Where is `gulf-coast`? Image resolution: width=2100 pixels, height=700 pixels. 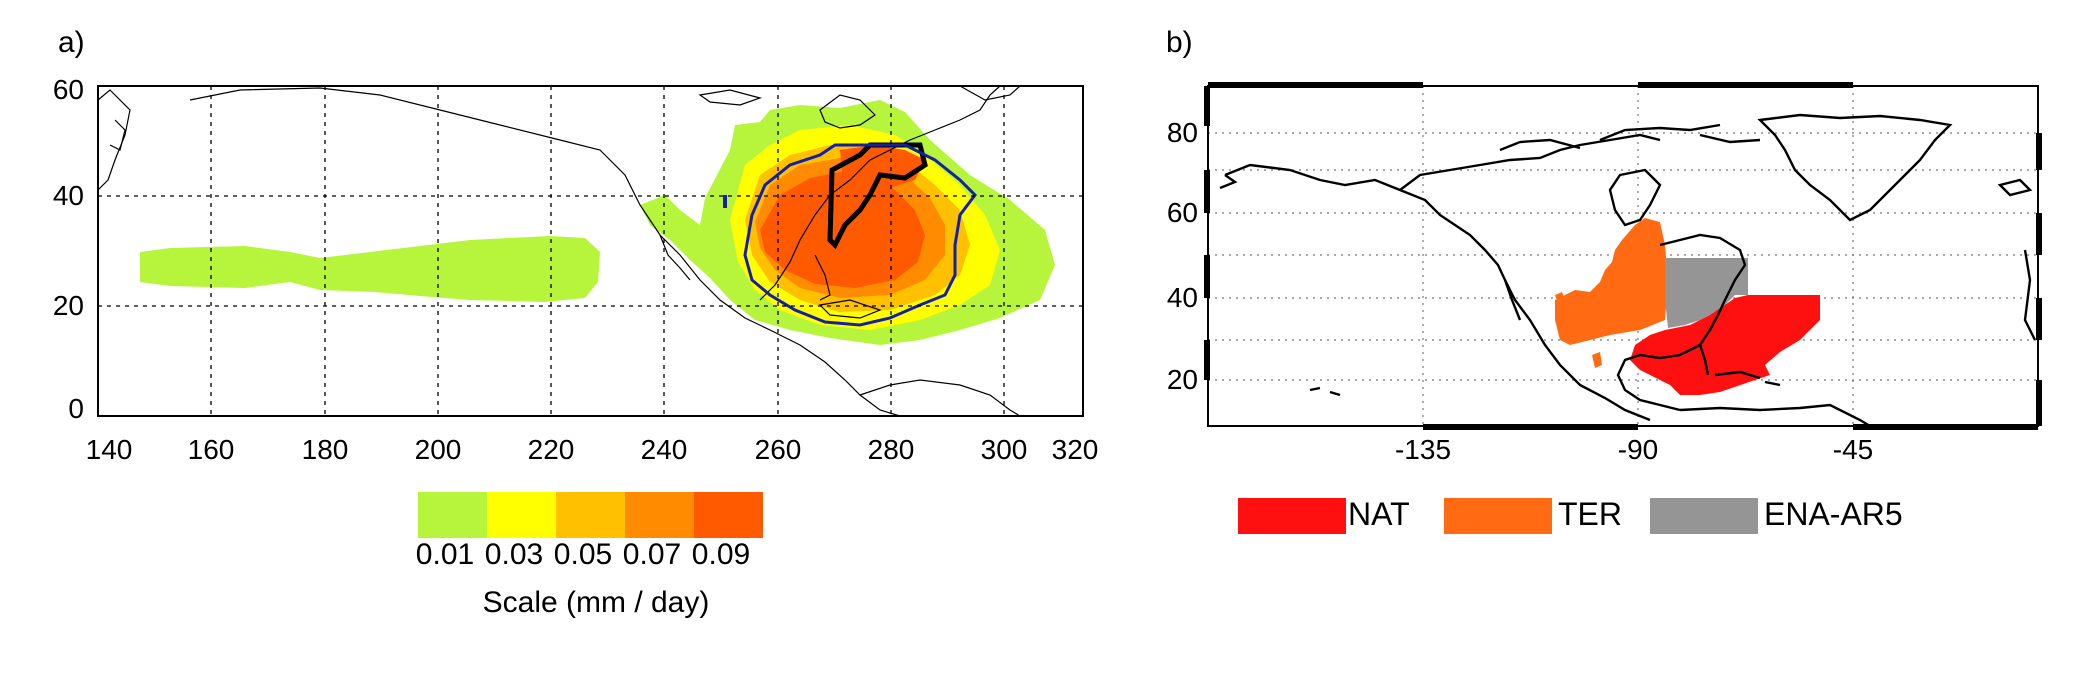
gulf-coast is located at coordinates (1658, 377).